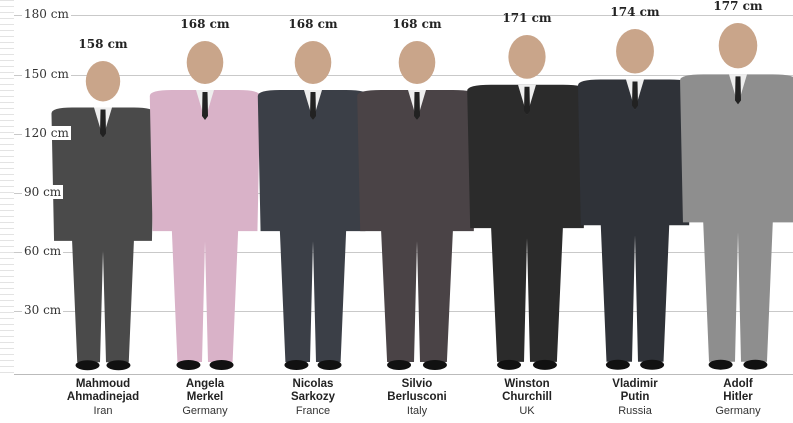 The height and width of the screenshot is (423, 793). What do you see at coordinates (635, 384) in the screenshot?
I see `person-first-name: Vladimir` at bounding box center [635, 384].